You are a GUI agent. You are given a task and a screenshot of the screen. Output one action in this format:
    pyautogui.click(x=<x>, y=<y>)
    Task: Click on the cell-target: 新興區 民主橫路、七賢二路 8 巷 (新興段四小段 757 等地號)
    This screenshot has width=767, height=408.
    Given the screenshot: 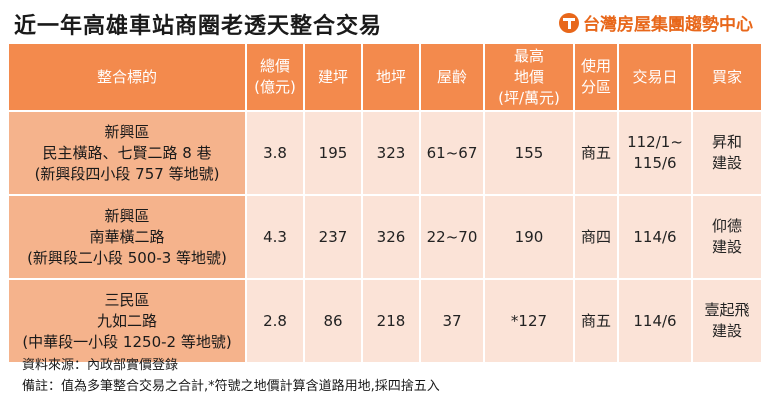 What is the action you would take?
    pyautogui.click(x=127, y=153)
    